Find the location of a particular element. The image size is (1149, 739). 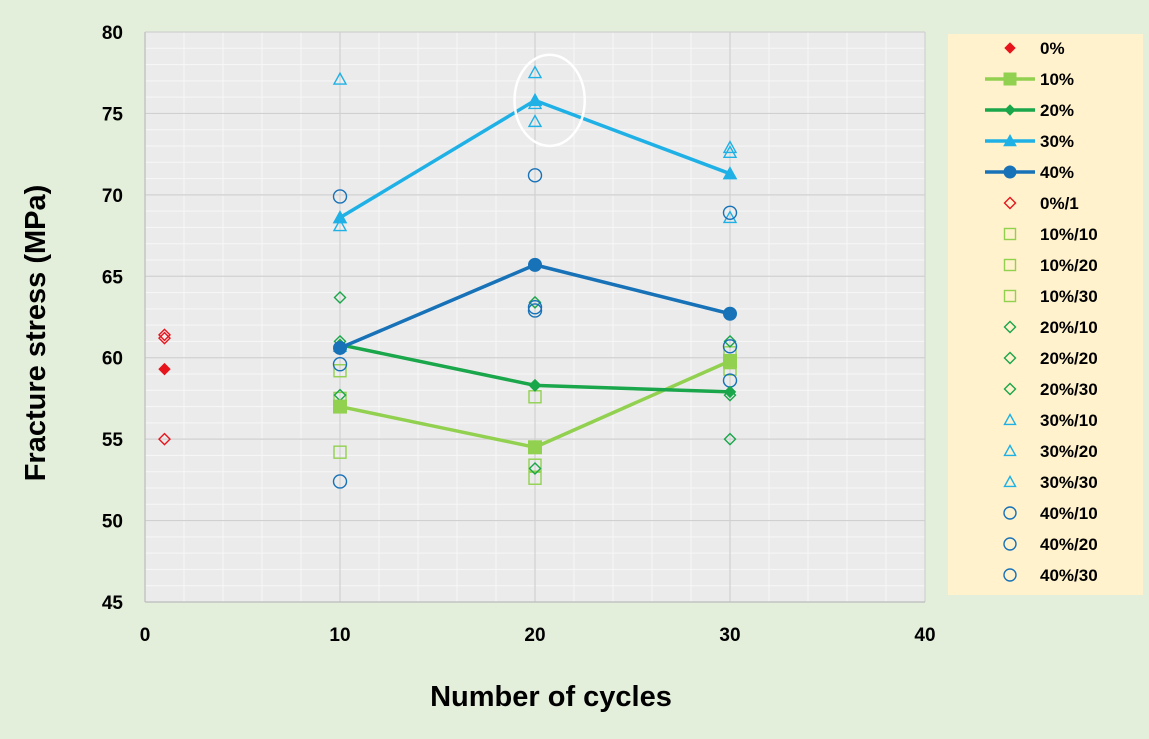

legend-label: 10%/20 is located at coordinates (1069, 265).